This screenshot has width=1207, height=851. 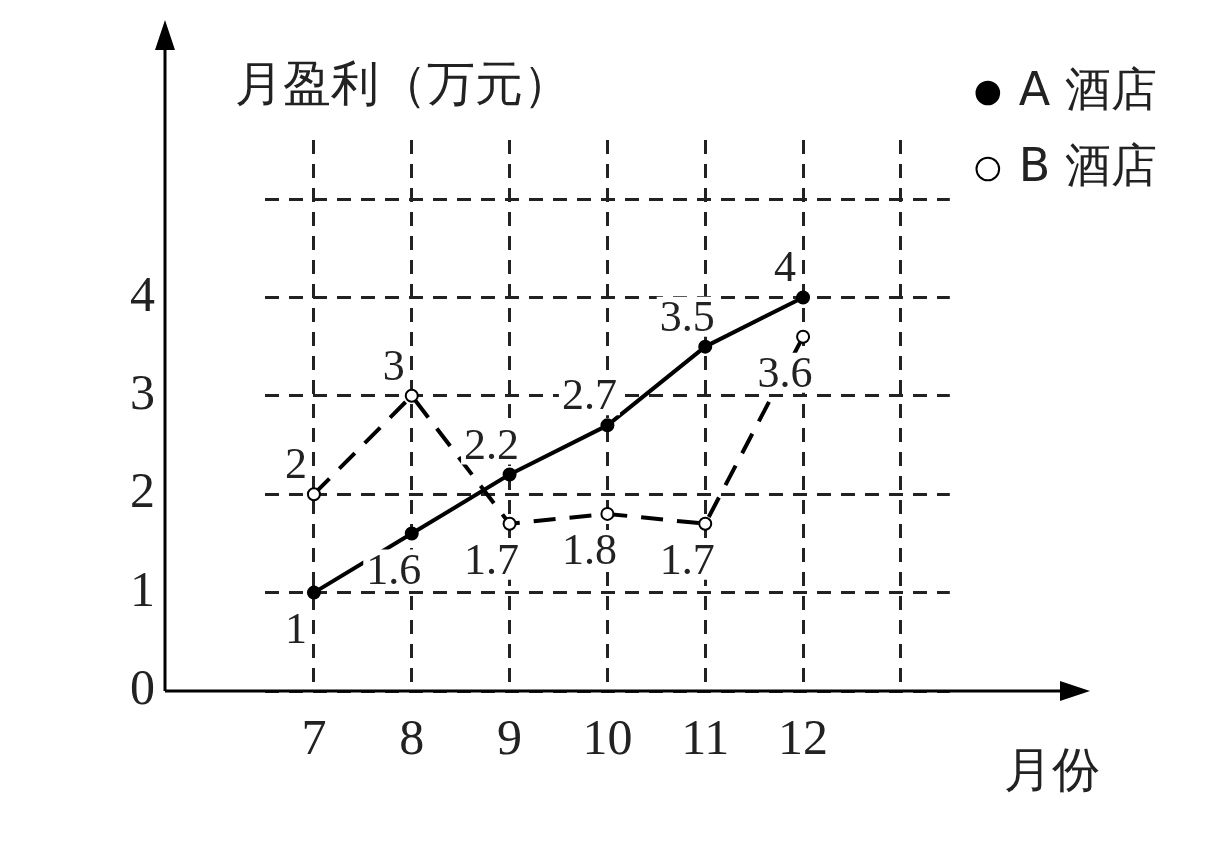 I want to click on y-tick-label: 3, so click(x=142, y=391).